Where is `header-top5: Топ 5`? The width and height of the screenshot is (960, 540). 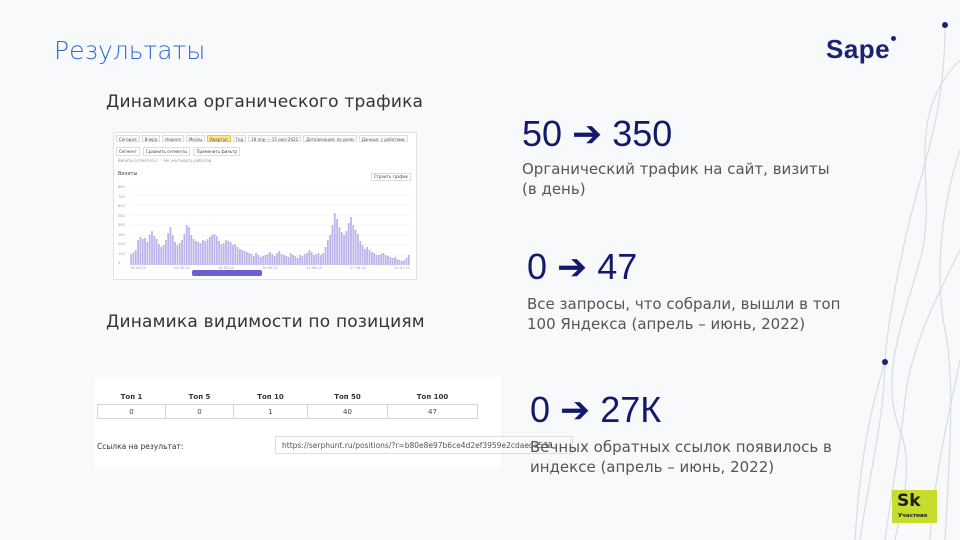 header-top5: Топ 5 is located at coordinates (199, 397).